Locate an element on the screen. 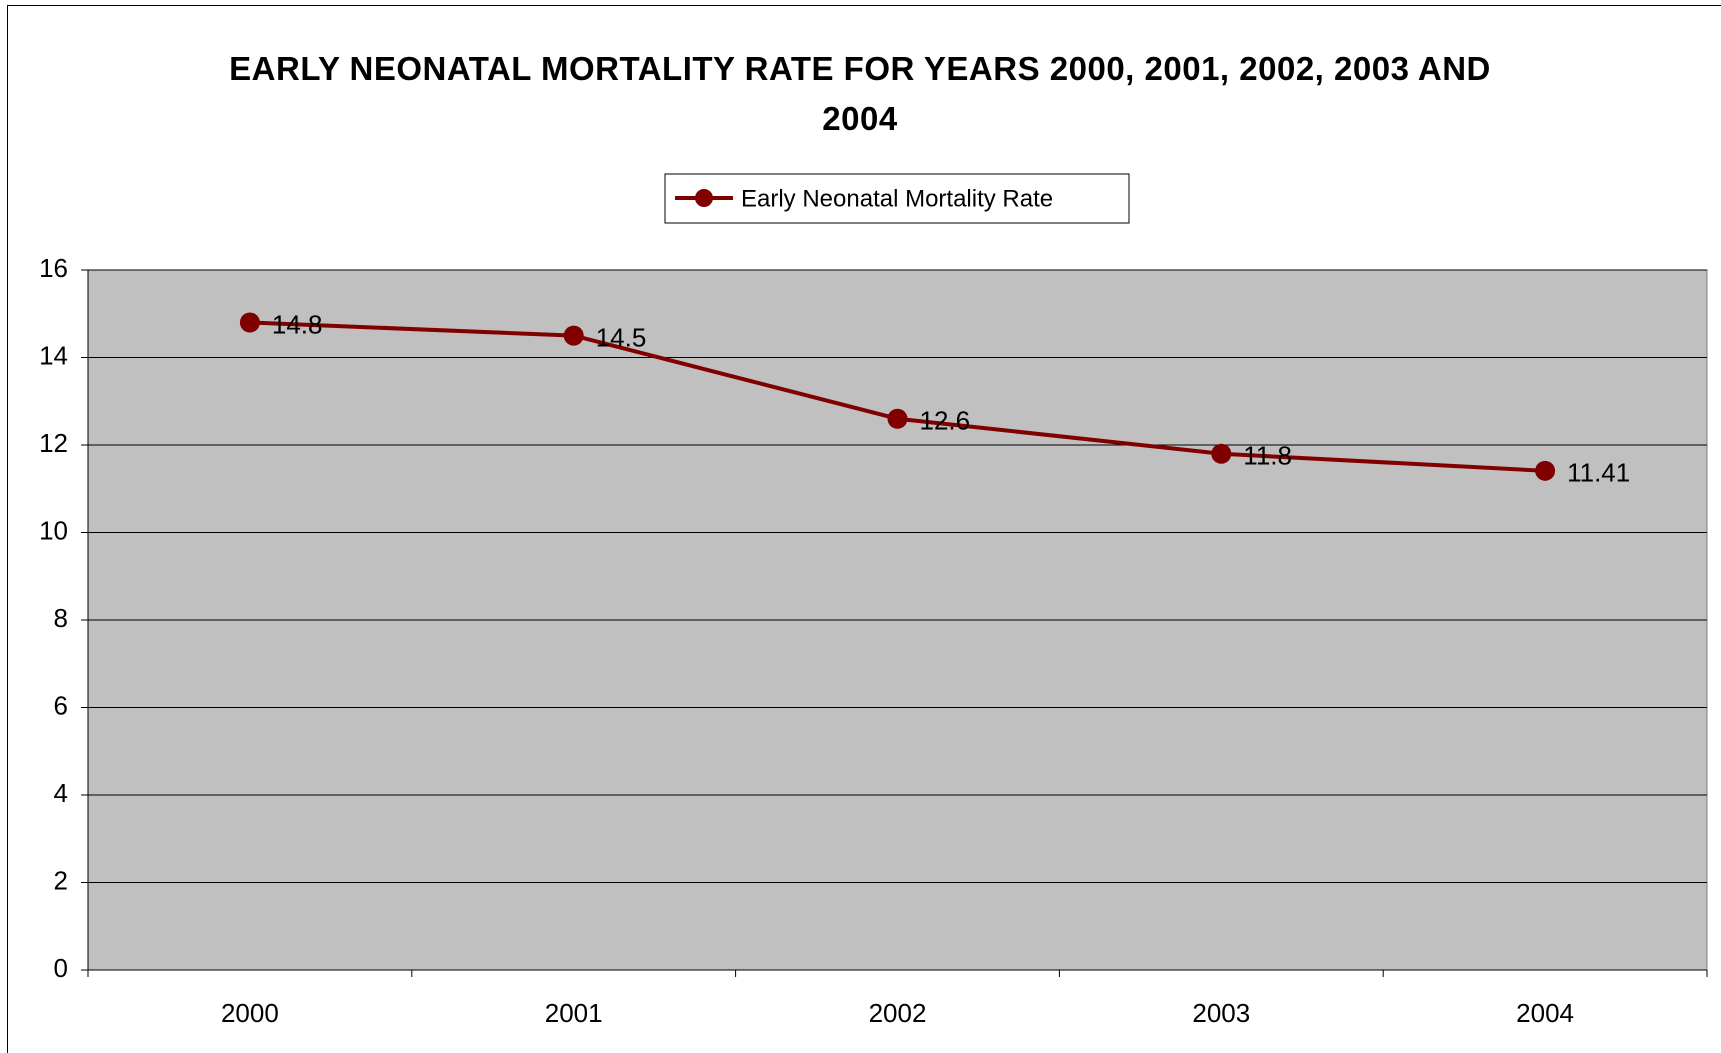 Image resolution: width=1721 pixels, height=1053 pixels. legend-label: Early Neonatal Mortality Rate is located at coordinates (897, 198).